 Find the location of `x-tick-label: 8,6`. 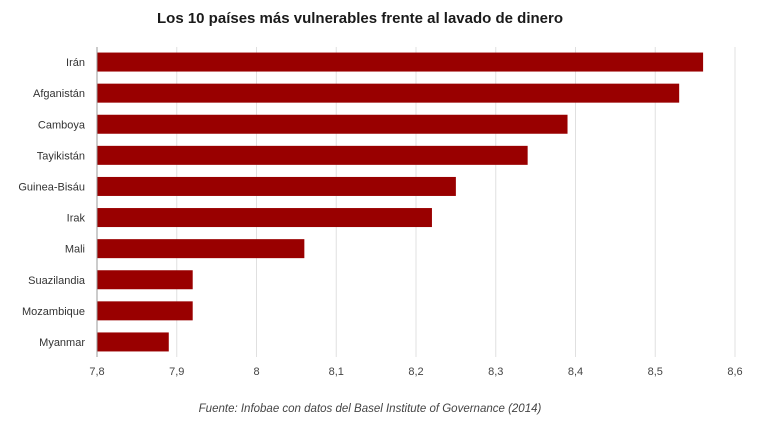

x-tick-label: 8,6 is located at coordinates (734, 372).